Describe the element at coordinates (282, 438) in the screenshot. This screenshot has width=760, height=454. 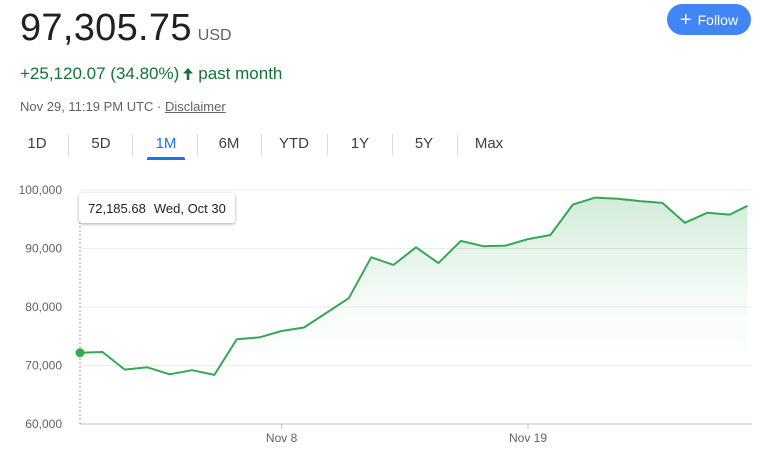
I see `x-tick-label: Nov 8` at that location.